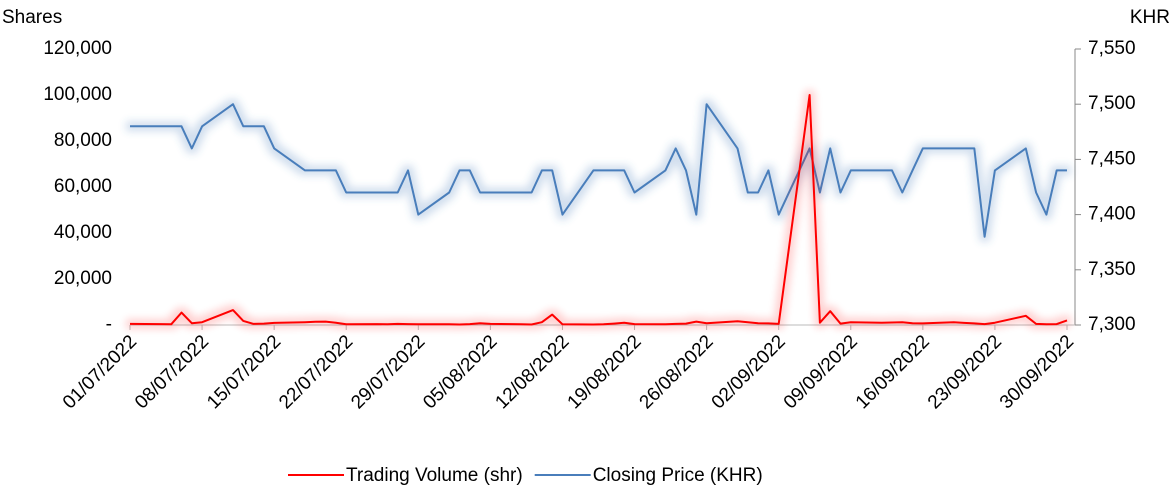 Image resolution: width=1175 pixels, height=498 pixels. Describe the element at coordinates (1112, 269) in the screenshot. I see `y2-tick-label: 7,350` at that location.